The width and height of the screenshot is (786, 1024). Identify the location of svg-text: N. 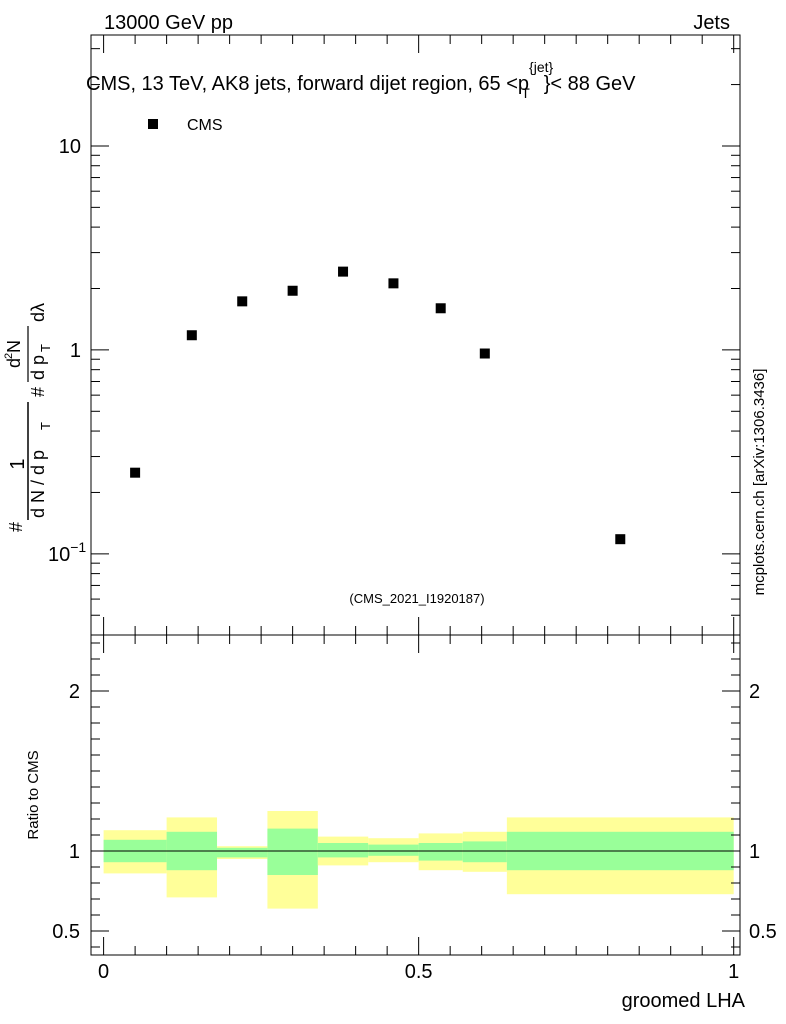
(14, 346).